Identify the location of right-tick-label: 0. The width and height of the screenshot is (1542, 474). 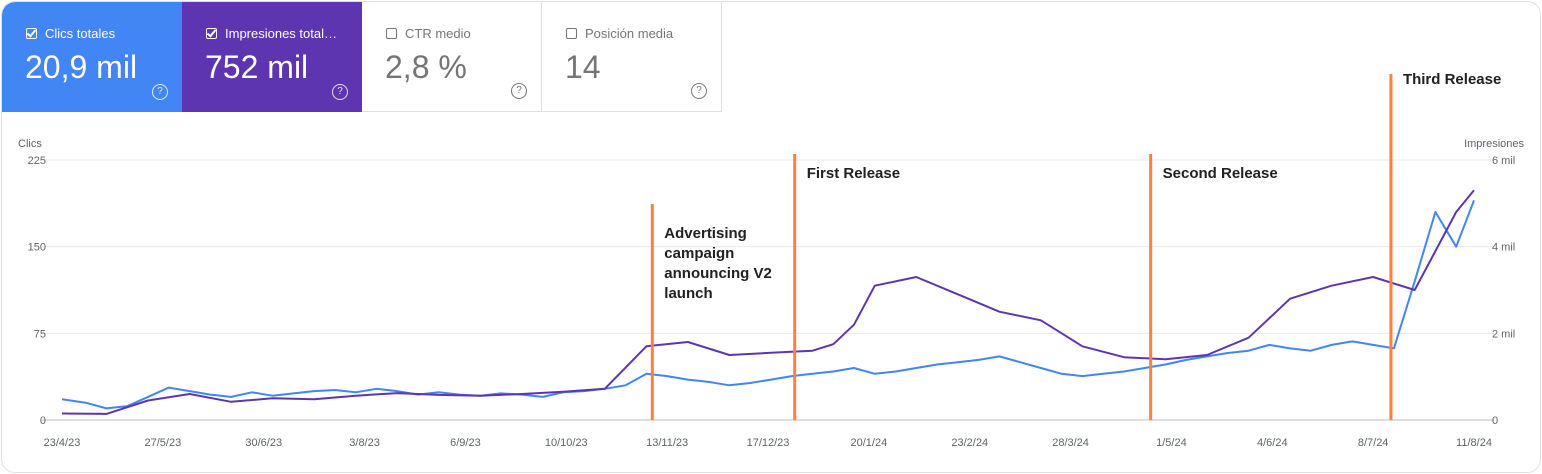
(1495, 421).